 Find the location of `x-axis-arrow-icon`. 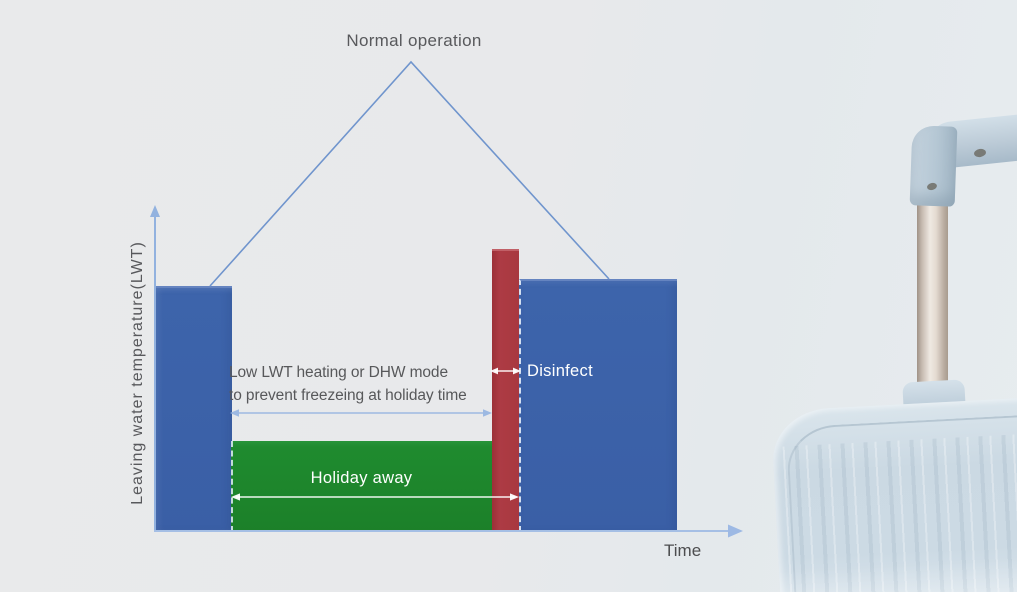

x-axis-arrow-icon is located at coordinates (735, 531).